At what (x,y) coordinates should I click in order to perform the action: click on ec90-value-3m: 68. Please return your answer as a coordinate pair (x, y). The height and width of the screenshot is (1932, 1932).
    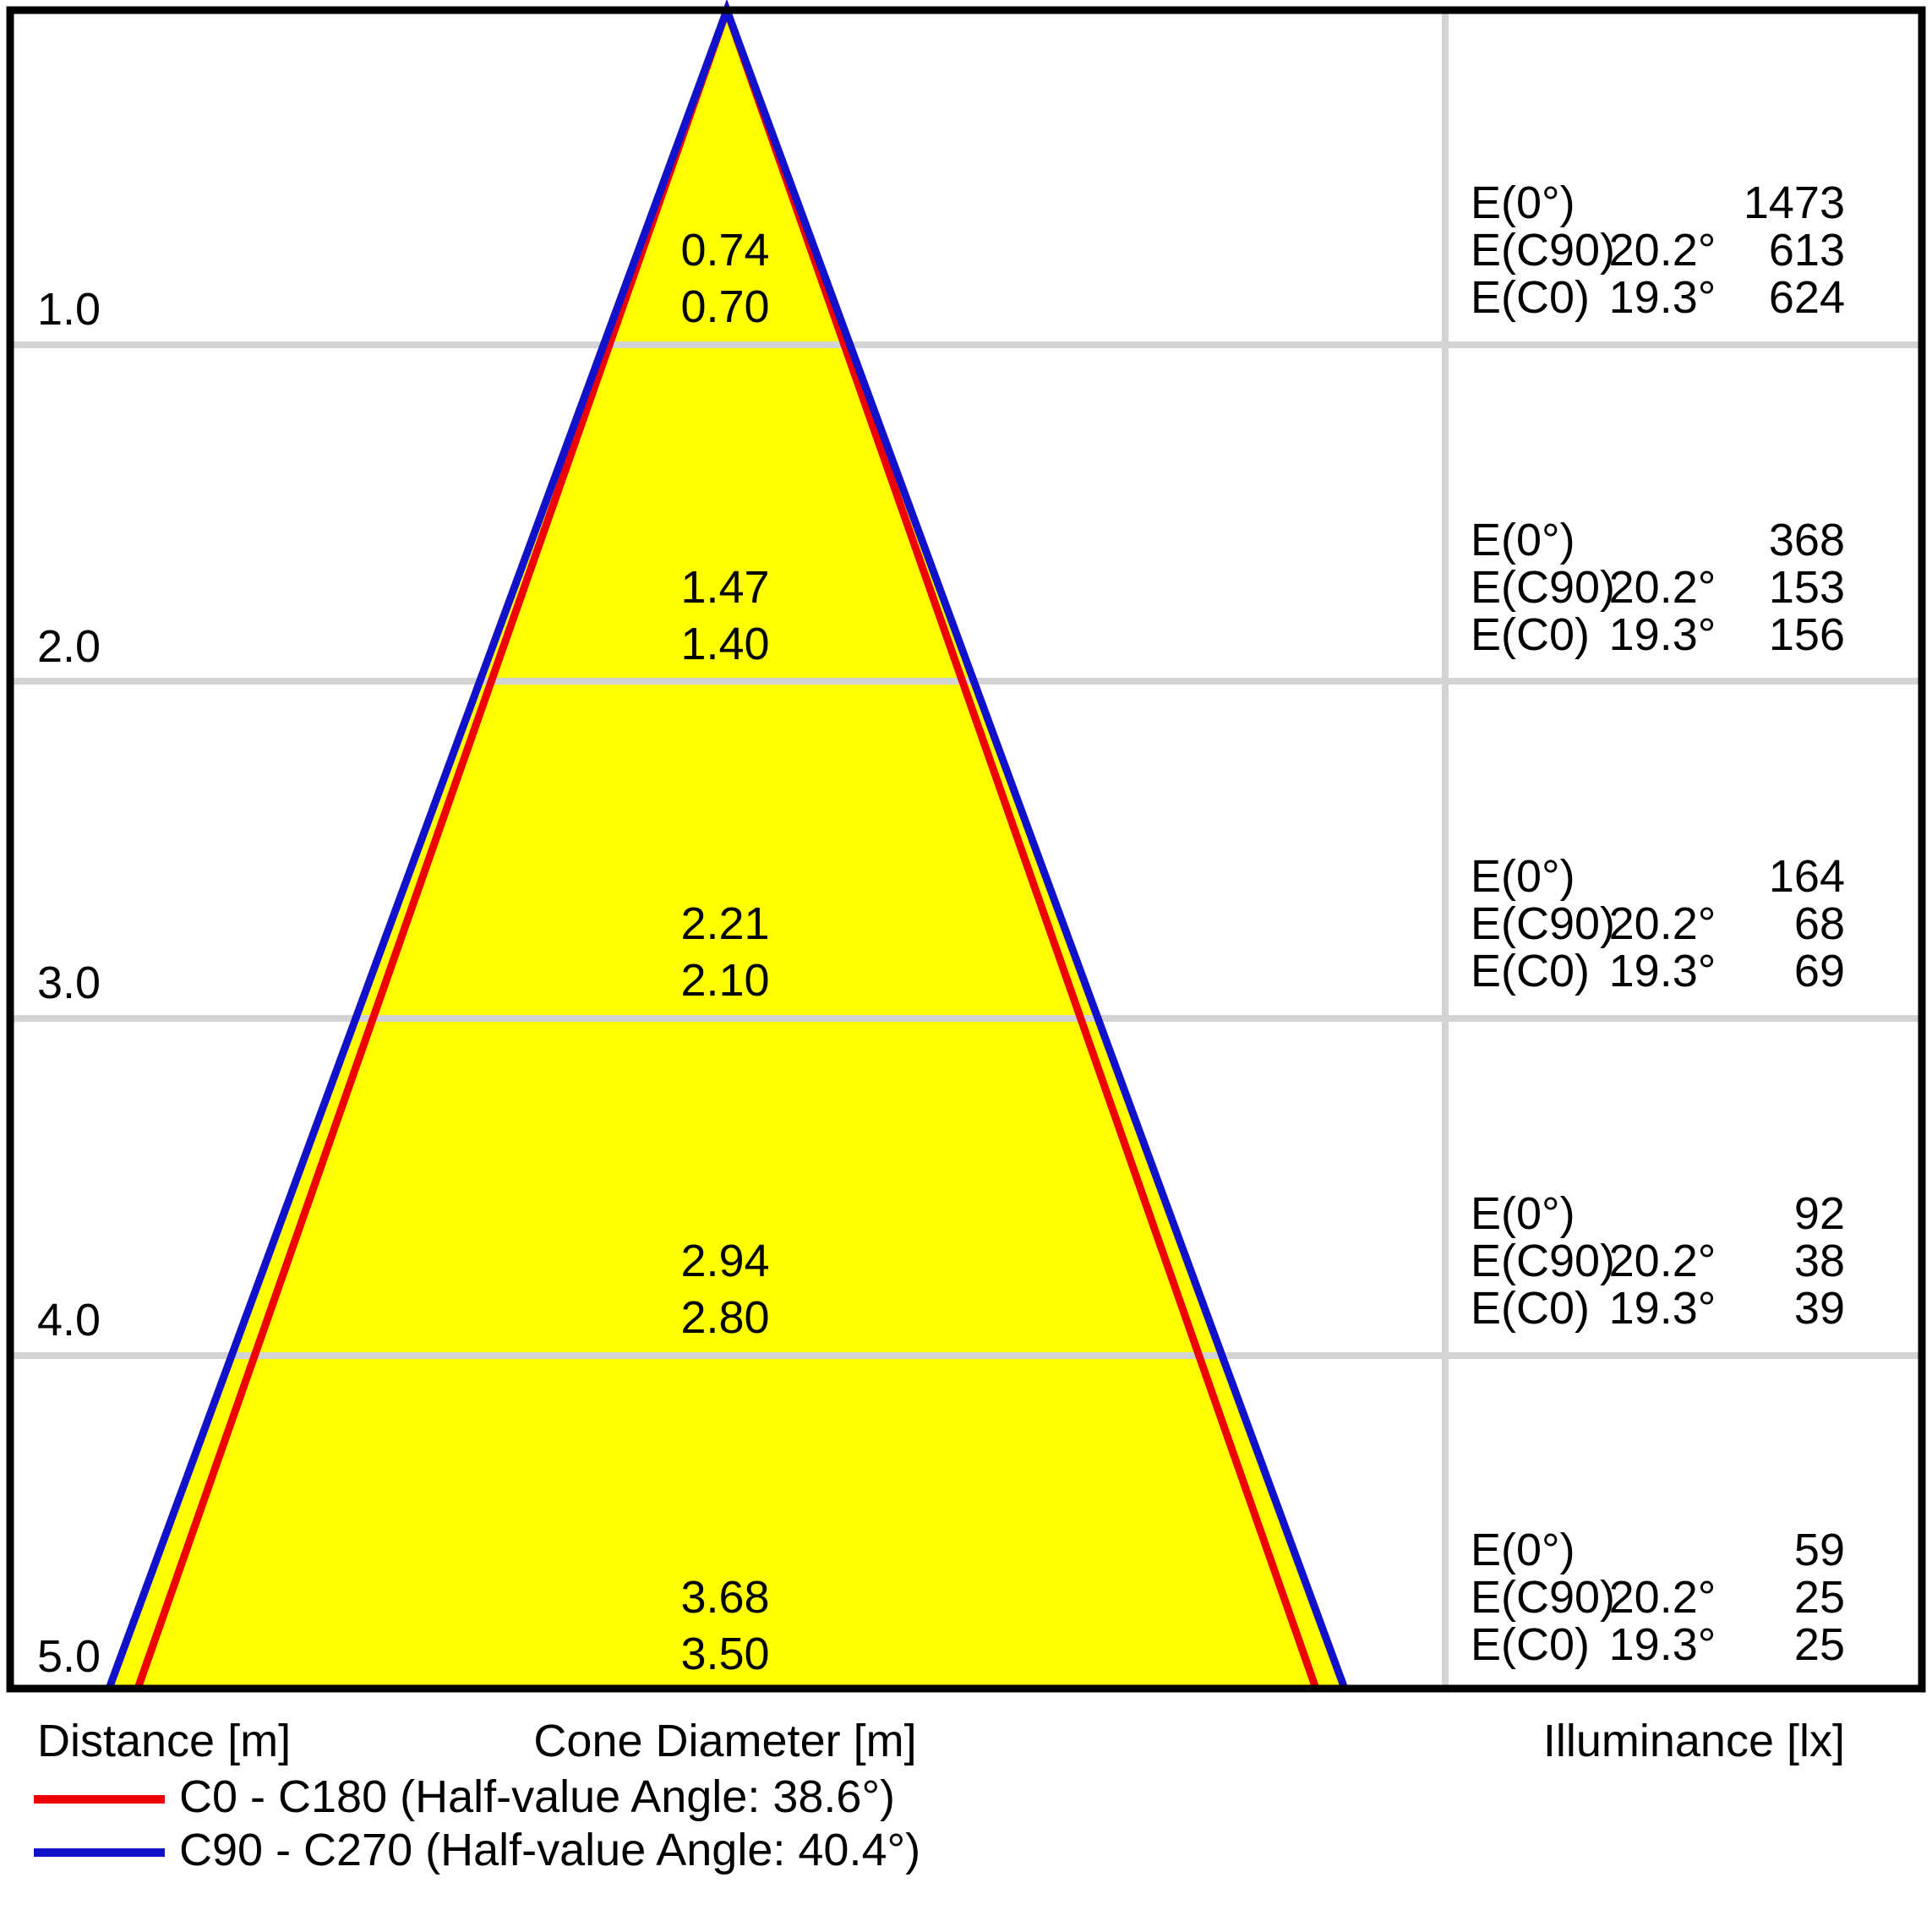
    Looking at the image, I should click on (1819, 923).